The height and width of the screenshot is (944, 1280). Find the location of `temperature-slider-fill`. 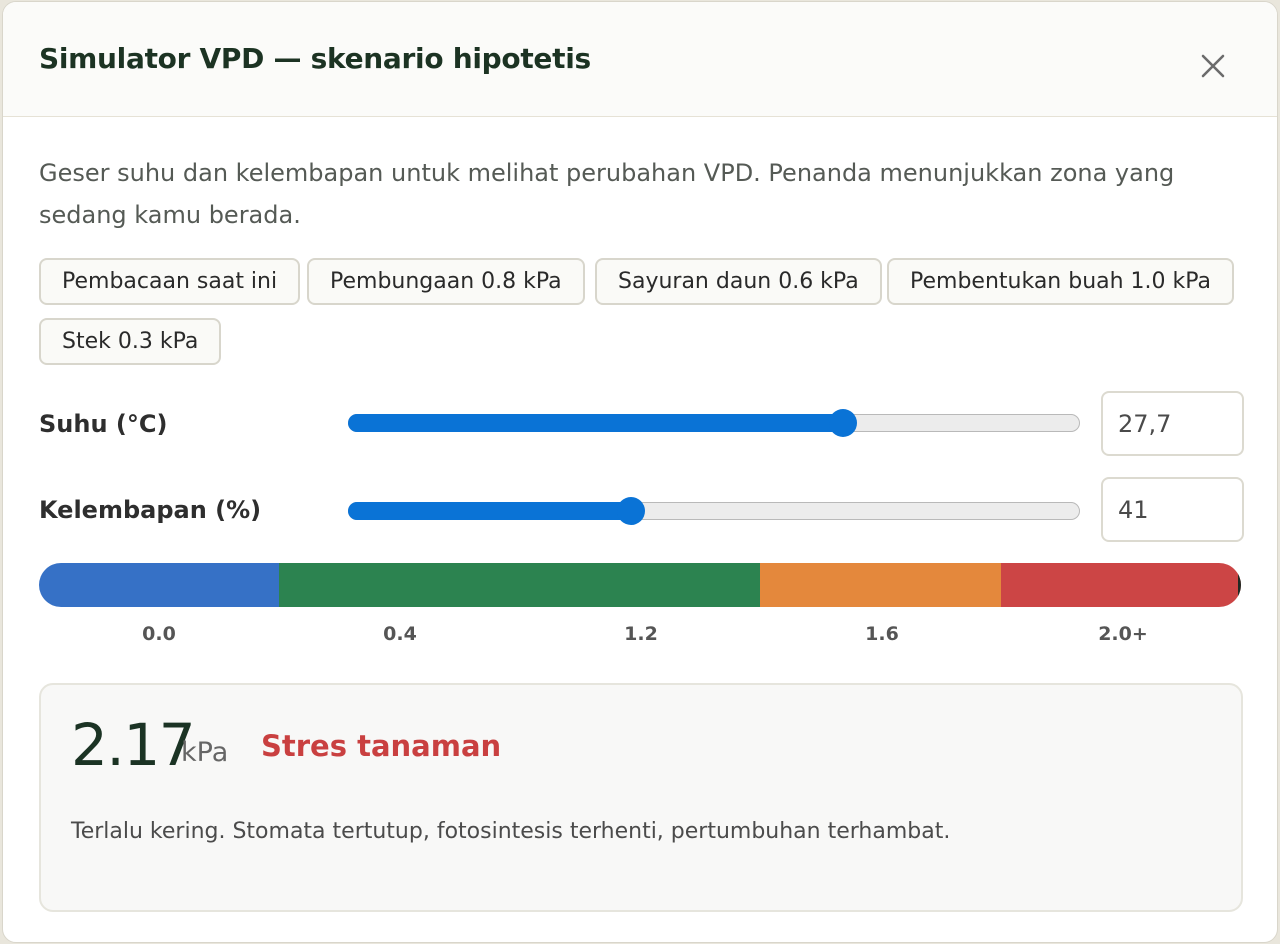

temperature-slider-fill is located at coordinates (595, 423).